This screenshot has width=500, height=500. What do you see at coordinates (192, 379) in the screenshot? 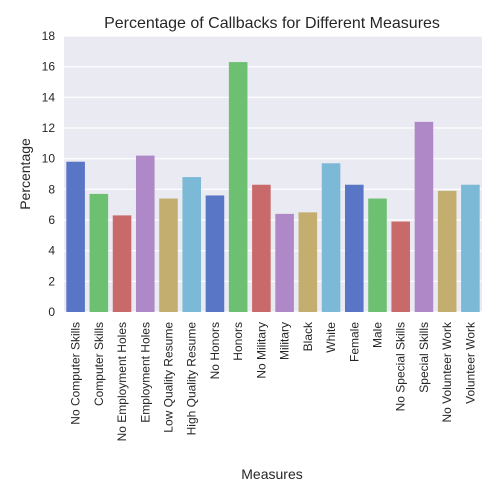
I see `x-tick-label: High Quality Resume` at bounding box center [192, 379].